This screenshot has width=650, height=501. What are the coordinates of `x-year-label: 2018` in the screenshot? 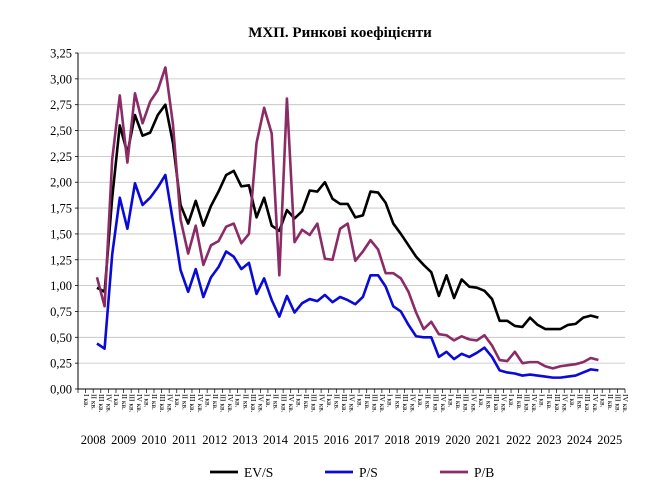 It's located at (397, 440).